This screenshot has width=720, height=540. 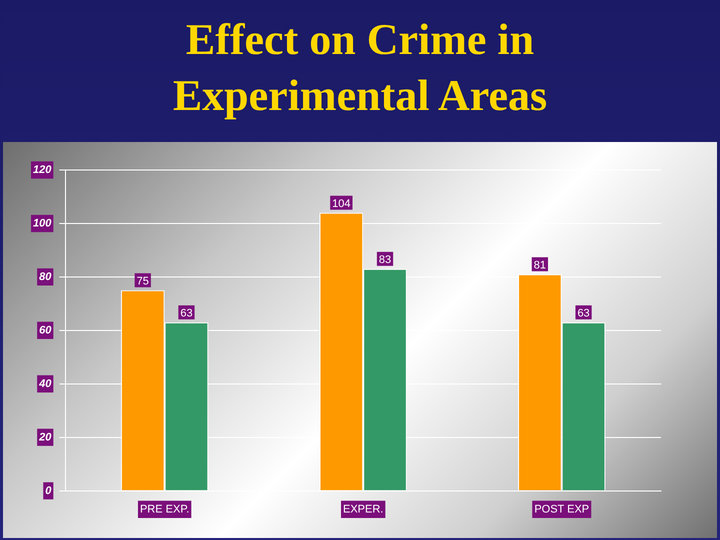 What do you see at coordinates (48, 490) in the screenshot?
I see `y-tick-label: 0` at bounding box center [48, 490].